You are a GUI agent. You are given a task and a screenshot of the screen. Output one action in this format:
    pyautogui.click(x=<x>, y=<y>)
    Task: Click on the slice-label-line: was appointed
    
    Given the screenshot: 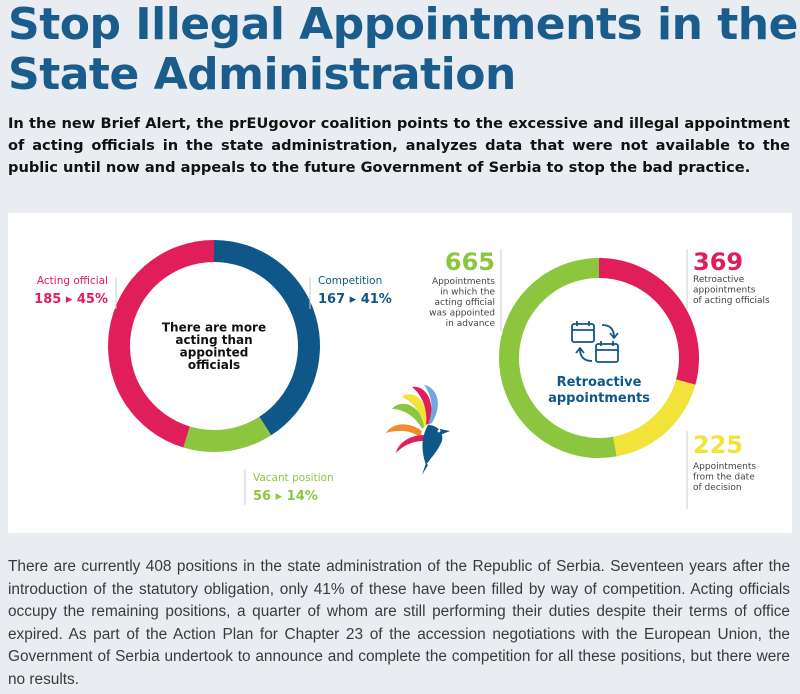 What is the action you would take?
    pyautogui.click(x=462, y=314)
    